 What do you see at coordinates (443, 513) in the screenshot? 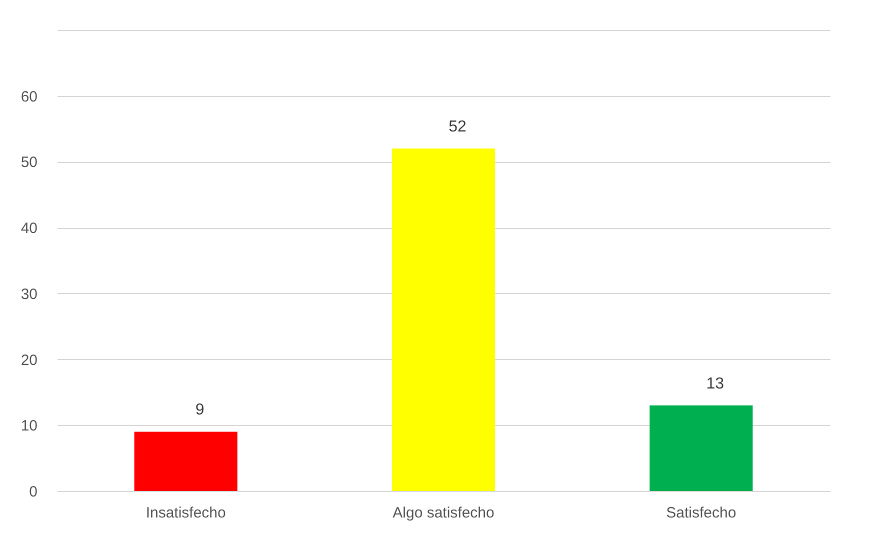
I see `x-tick-label: Algo satisfecho` at bounding box center [443, 513].